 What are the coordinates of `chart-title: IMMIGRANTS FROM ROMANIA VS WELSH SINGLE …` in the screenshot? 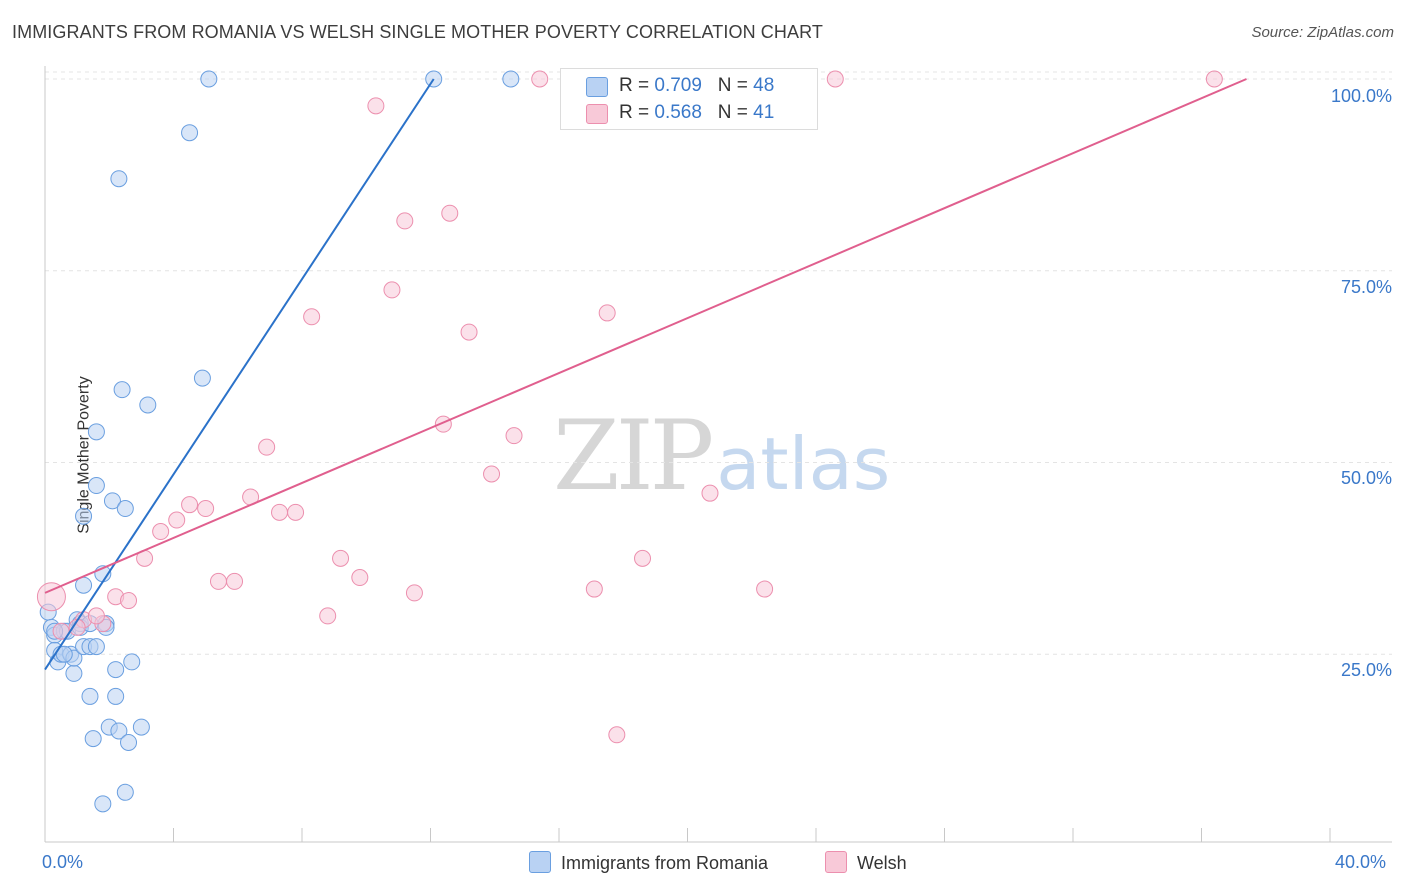 It's located at (417, 32).